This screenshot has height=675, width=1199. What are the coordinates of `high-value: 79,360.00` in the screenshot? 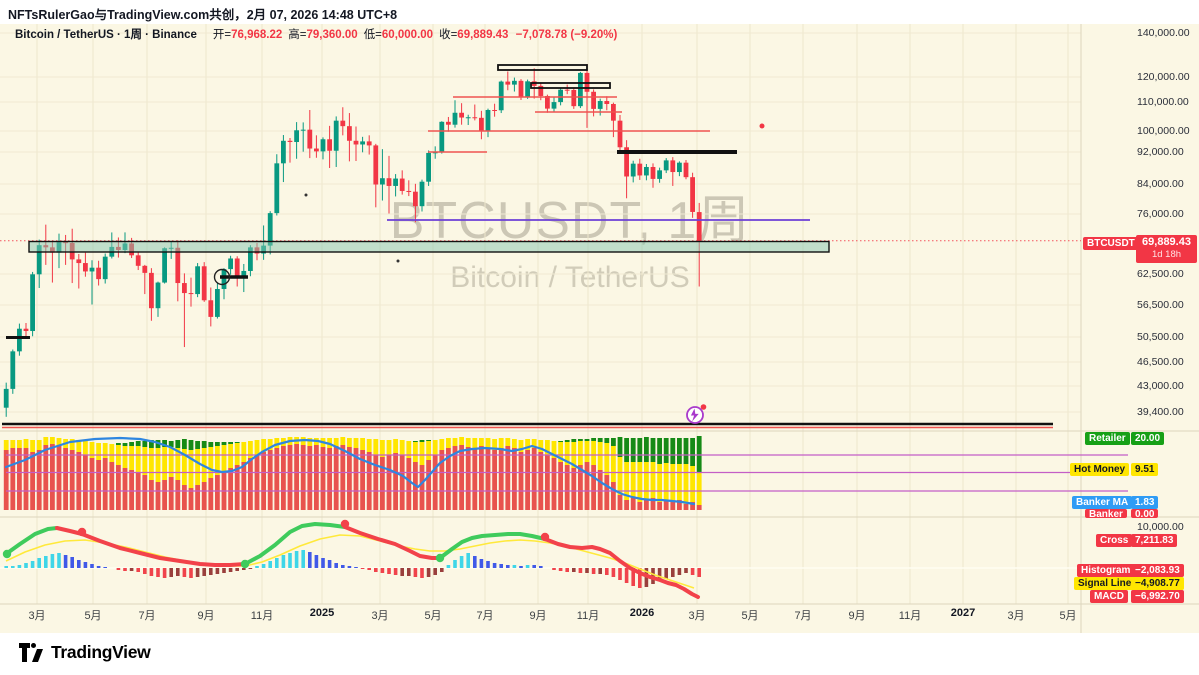 It's located at (332, 35).